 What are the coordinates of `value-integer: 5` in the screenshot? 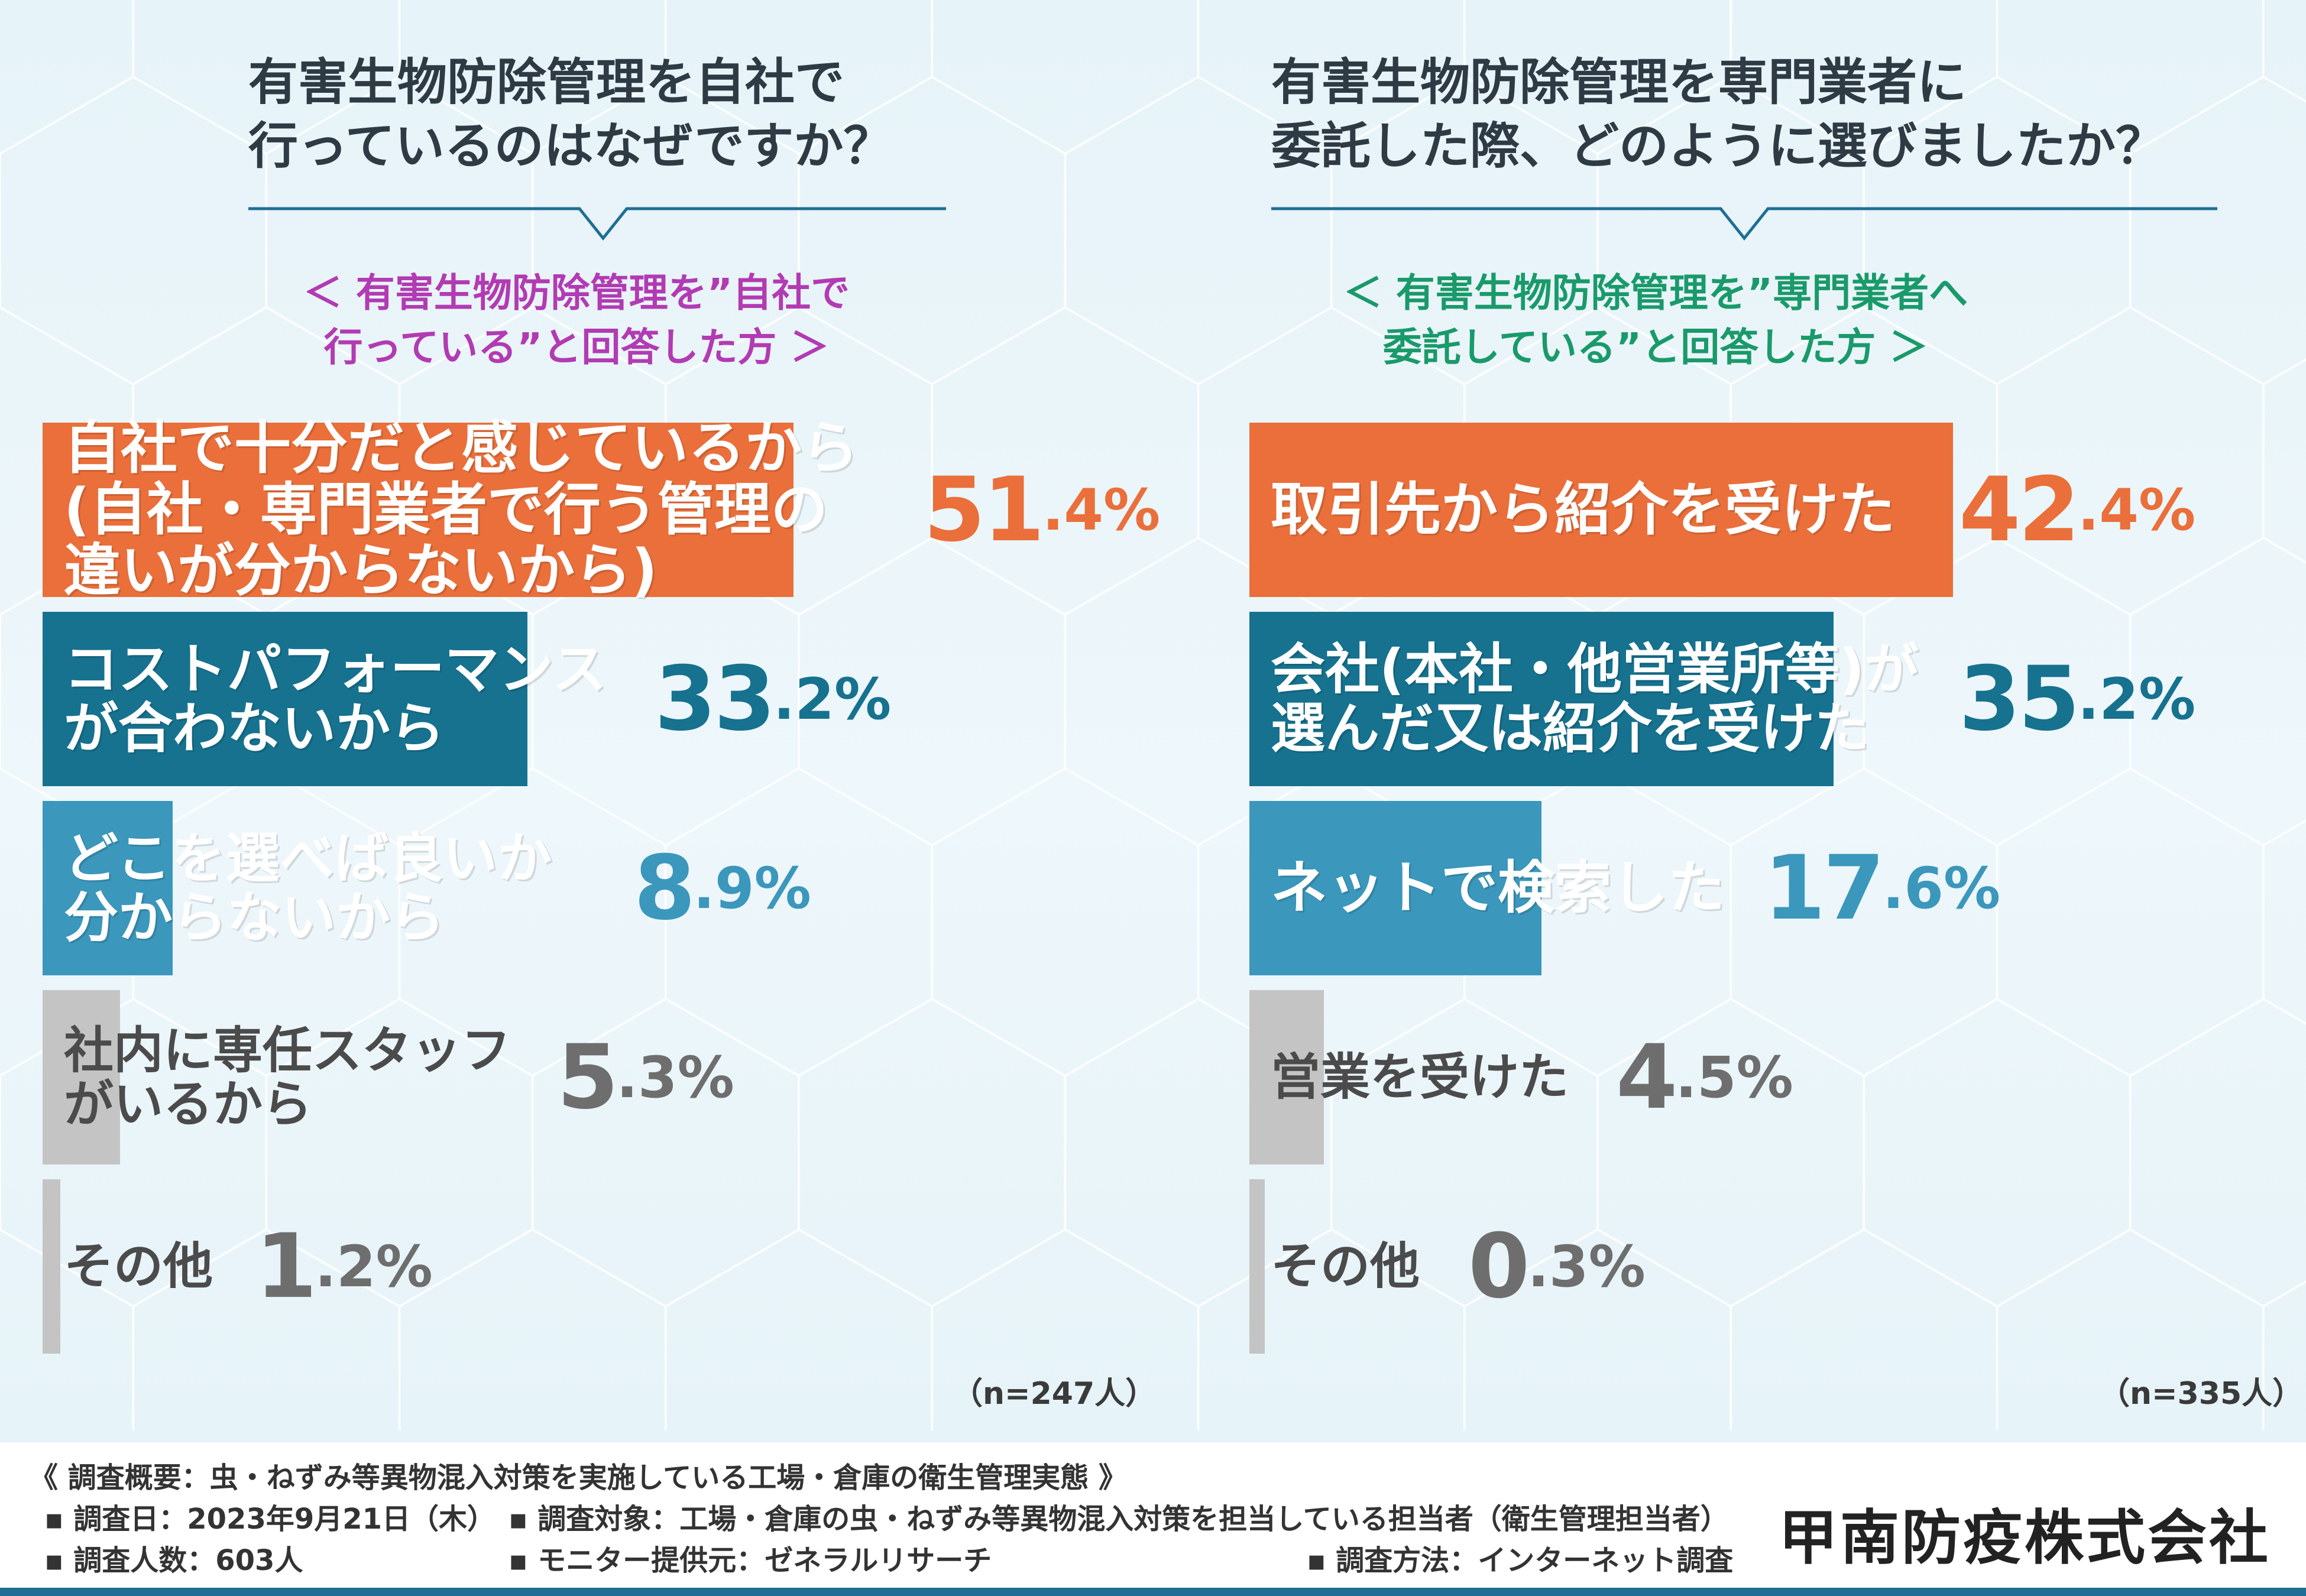 It's located at (587, 1077).